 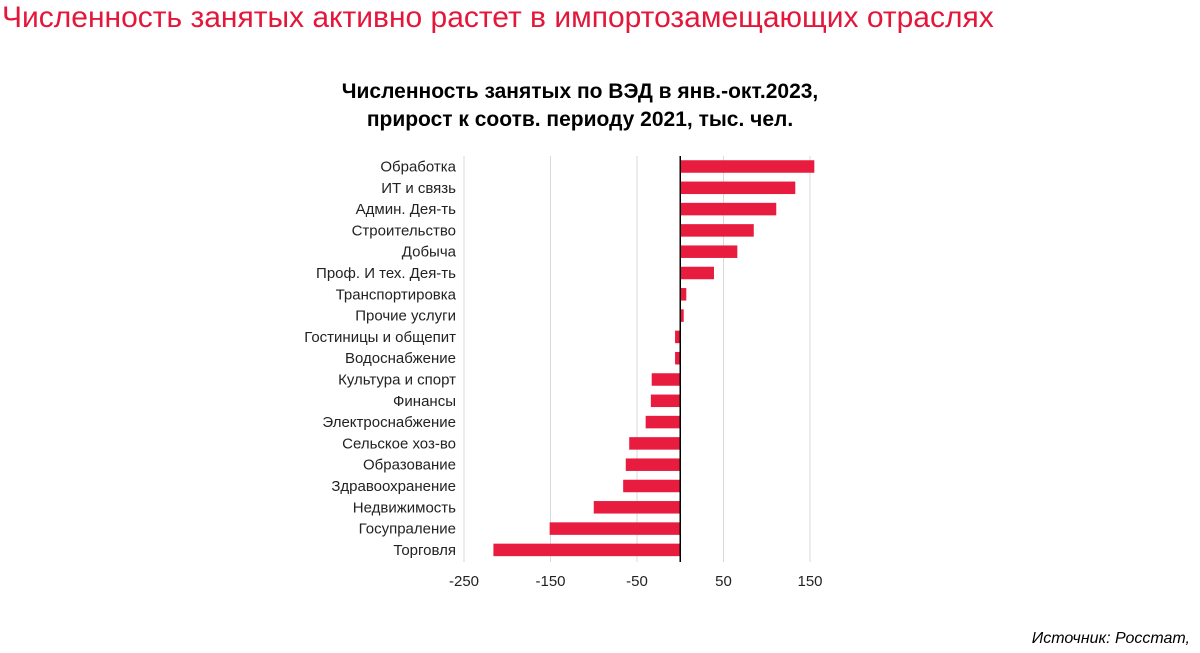 What do you see at coordinates (406, 209) in the screenshot?
I see `category-label: Админ. Дея-ть` at bounding box center [406, 209].